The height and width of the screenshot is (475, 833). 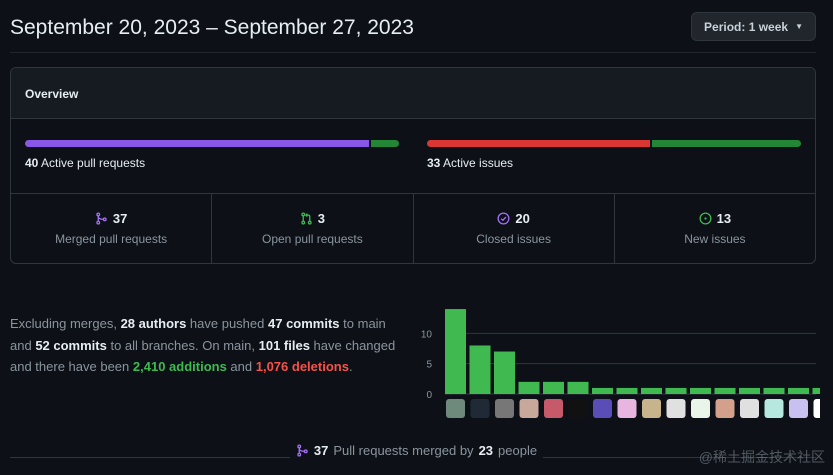 What do you see at coordinates (724, 218) in the screenshot?
I see `new-issues-count: 13` at bounding box center [724, 218].